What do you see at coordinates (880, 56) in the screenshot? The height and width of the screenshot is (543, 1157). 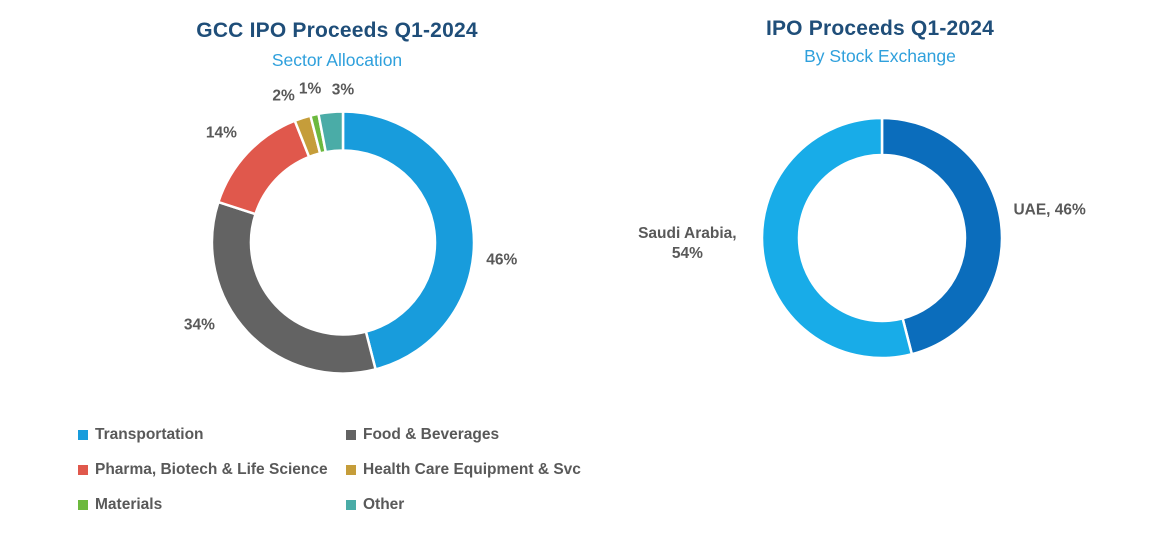 I see `exchange-chart-subtitle: By Stock Exchange` at bounding box center [880, 56].